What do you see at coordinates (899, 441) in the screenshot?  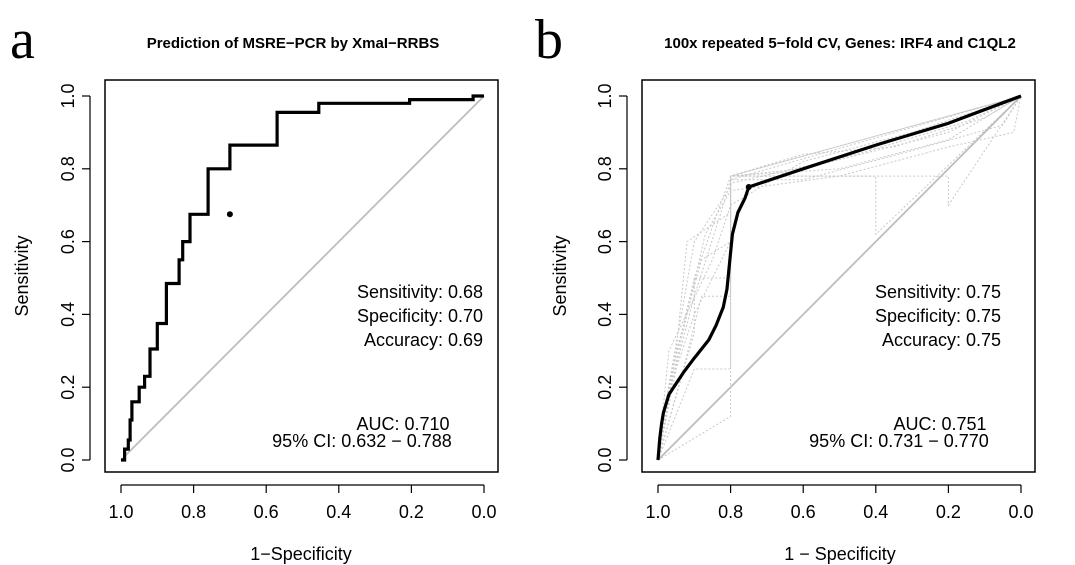 I see `panel-b-ci: 95% CI: 0.731 − 0.770` at bounding box center [899, 441].